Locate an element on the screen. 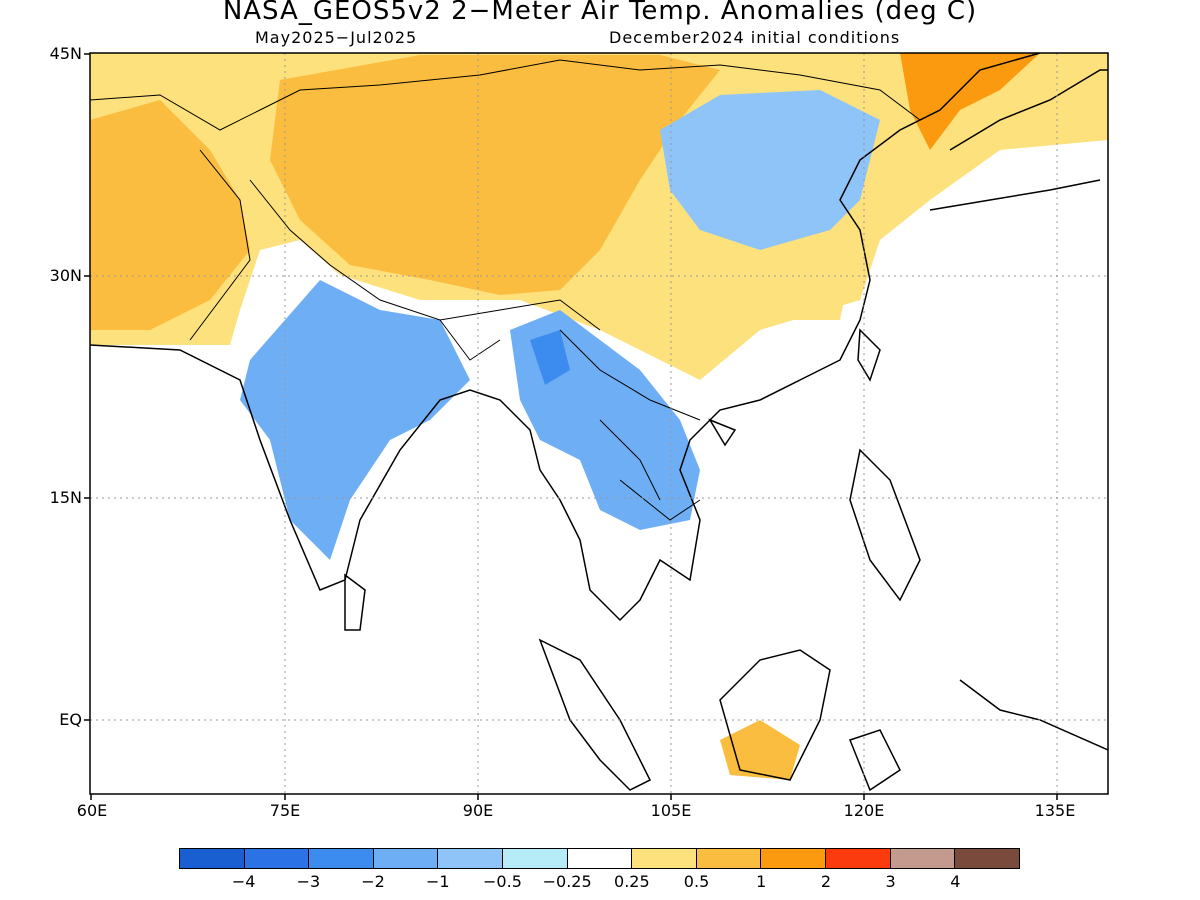  colorbar-tick-label: 1 is located at coordinates (761, 881).